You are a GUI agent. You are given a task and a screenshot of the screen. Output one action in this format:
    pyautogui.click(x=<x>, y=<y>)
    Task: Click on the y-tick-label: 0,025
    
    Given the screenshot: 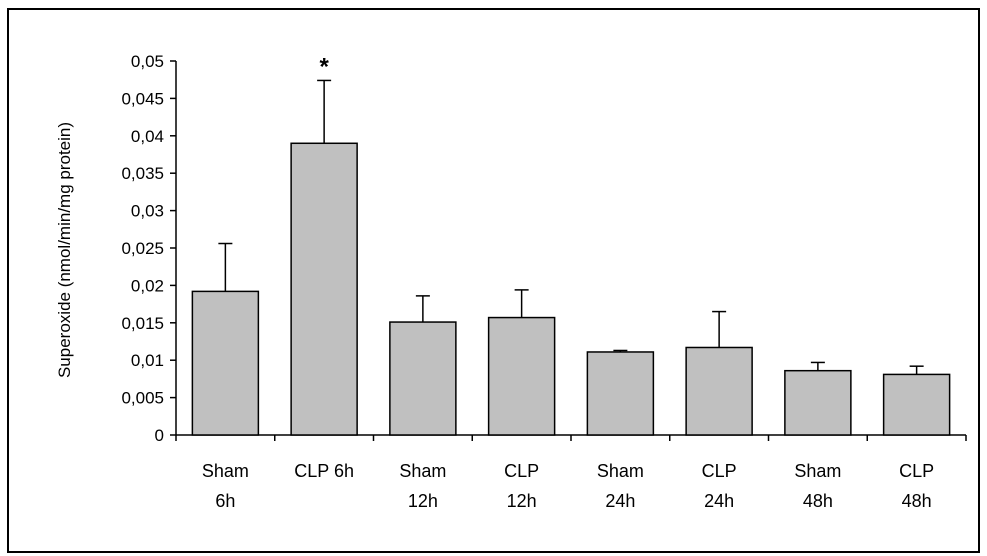 What is the action you would take?
    pyautogui.click(x=142, y=248)
    